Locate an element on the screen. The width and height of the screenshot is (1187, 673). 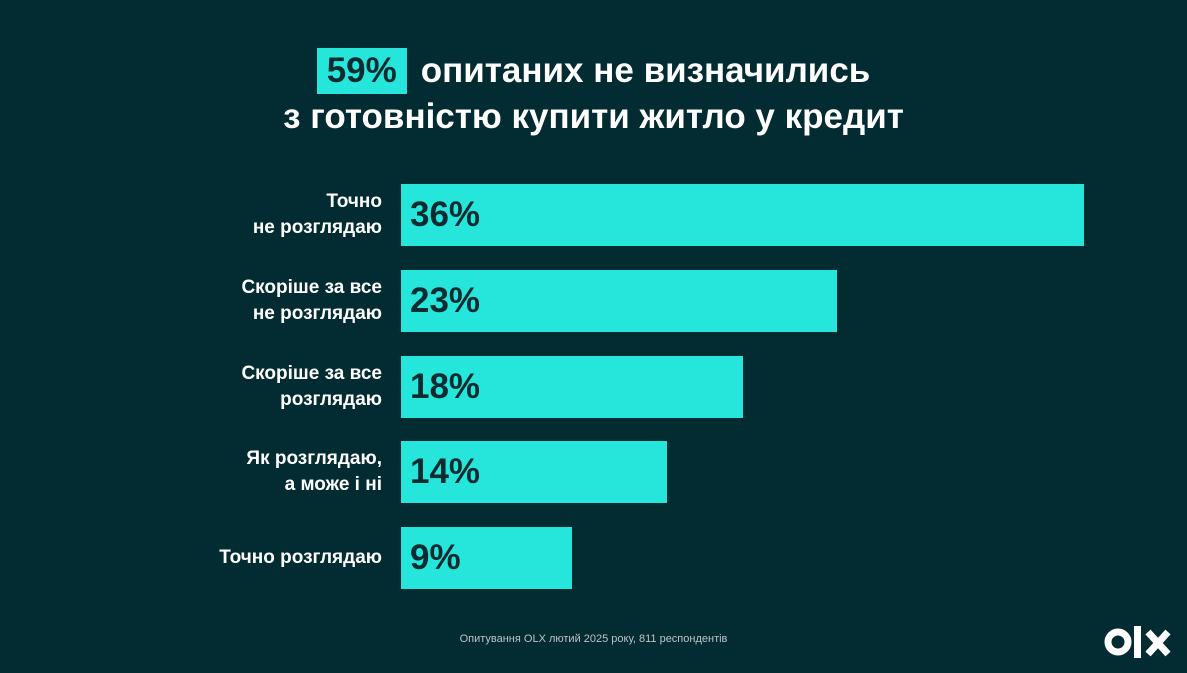
category-label: Точно не розглядаю is located at coordinates (317, 214).